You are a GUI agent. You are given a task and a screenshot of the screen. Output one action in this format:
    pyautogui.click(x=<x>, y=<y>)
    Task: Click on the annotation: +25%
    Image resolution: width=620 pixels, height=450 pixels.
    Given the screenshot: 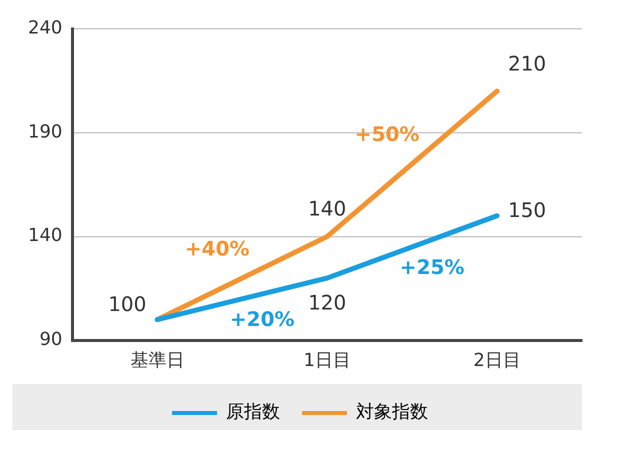 What is the action you would take?
    pyautogui.click(x=432, y=267)
    